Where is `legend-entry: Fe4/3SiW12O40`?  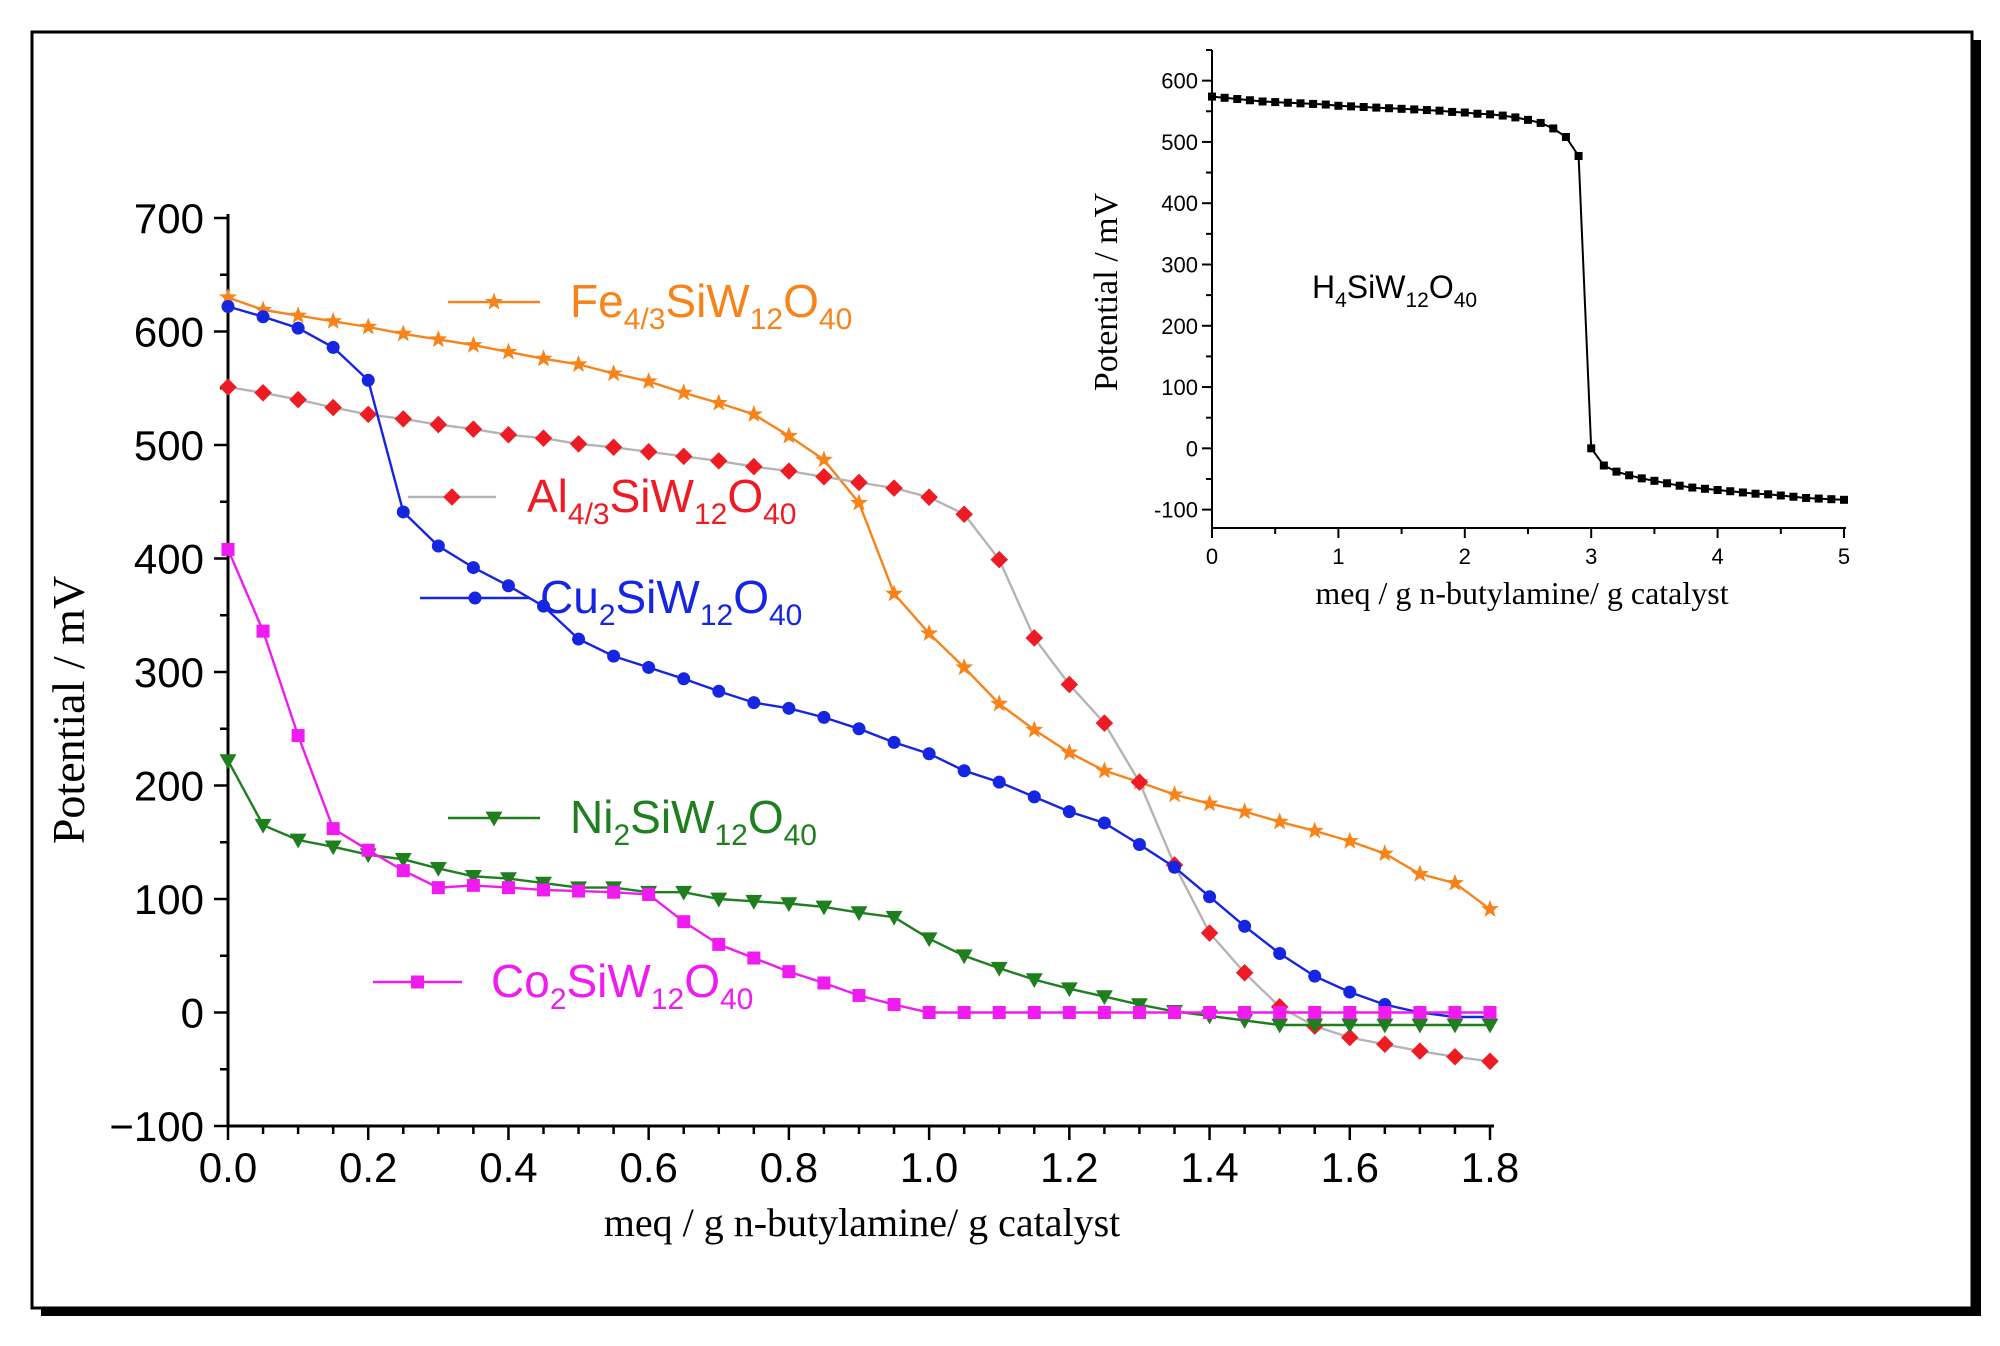 legend-entry: Fe4/3SiW12O40 is located at coordinates (650, 305).